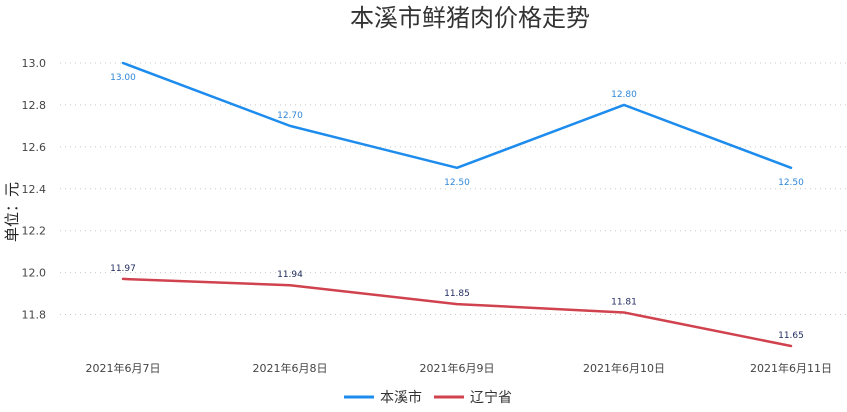 Image resolution: width=847 pixels, height=412 pixels. What do you see at coordinates (491, 397) in the screenshot?
I see `legend-label: 辽宁省` at bounding box center [491, 397].